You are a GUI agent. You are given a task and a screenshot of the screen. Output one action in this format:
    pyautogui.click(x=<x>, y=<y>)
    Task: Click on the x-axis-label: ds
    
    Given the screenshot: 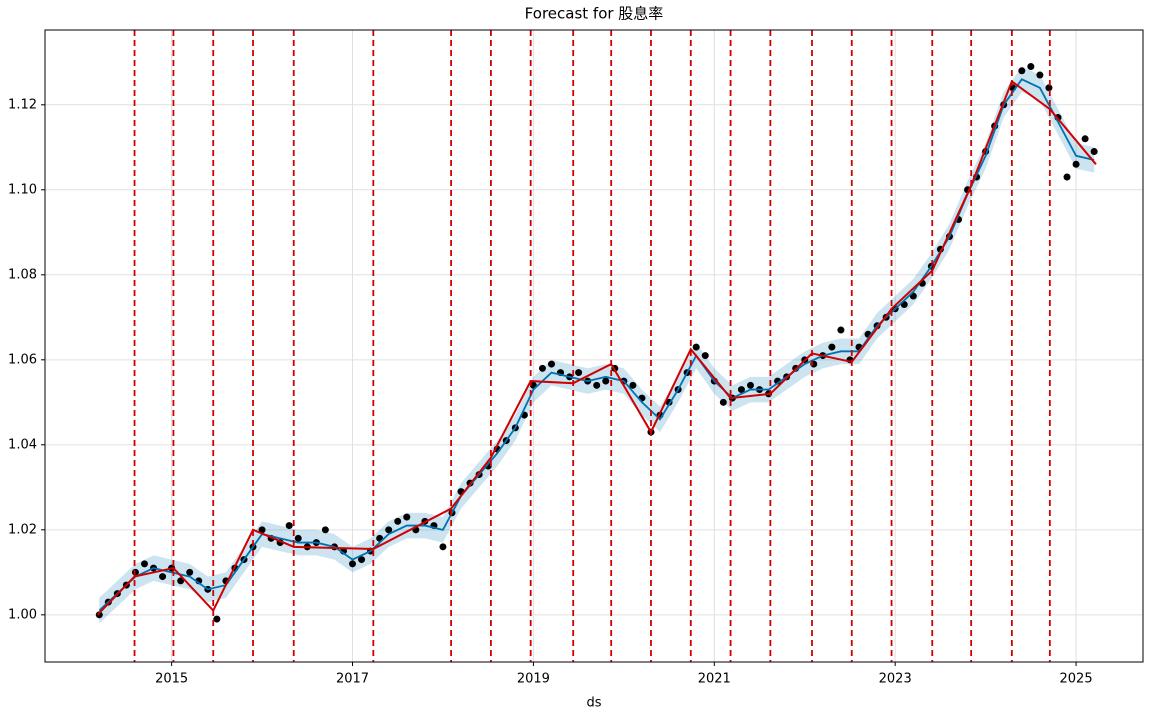 What is the action you would take?
    pyautogui.click(x=593, y=703)
    